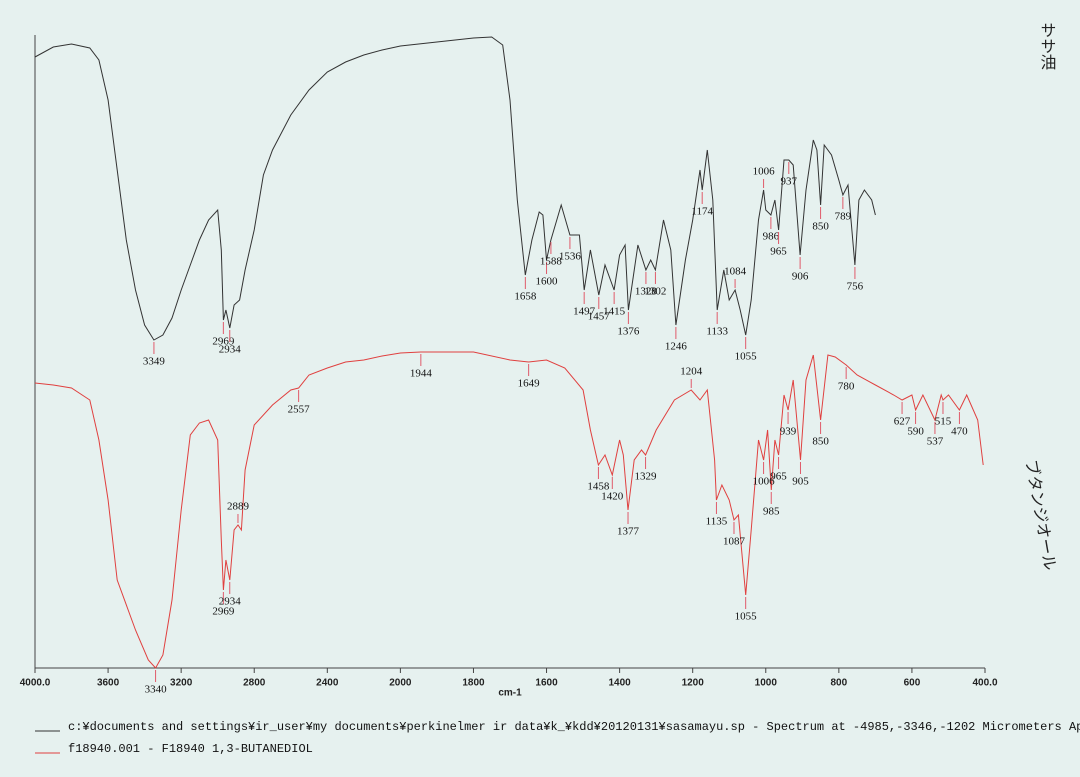  What do you see at coordinates (959, 432) in the screenshot?
I see `peak-label: 470` at bounding box center [959, 432].